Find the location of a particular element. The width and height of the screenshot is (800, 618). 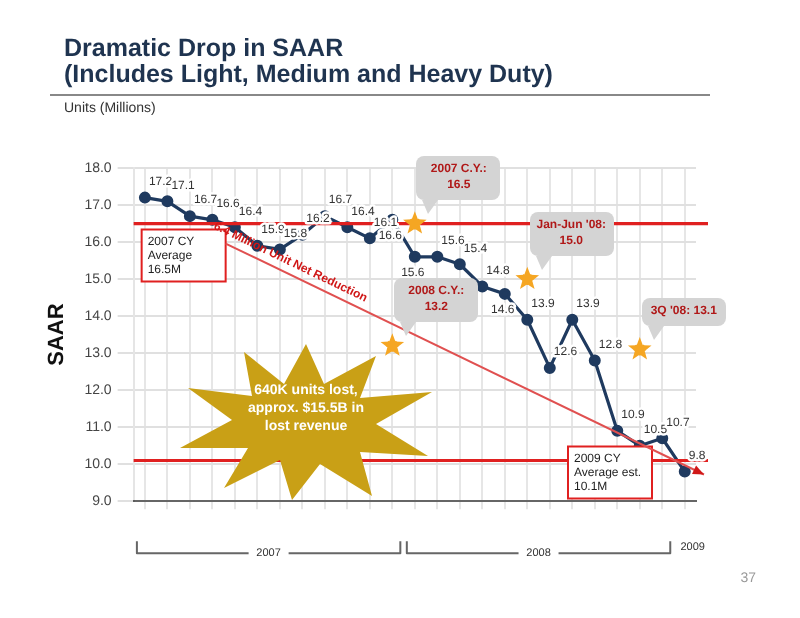

chart-title: Dramatic Drop in SAAR (Includes Light, Medium and Heavy Duty) is located at coordinates (308, 61).